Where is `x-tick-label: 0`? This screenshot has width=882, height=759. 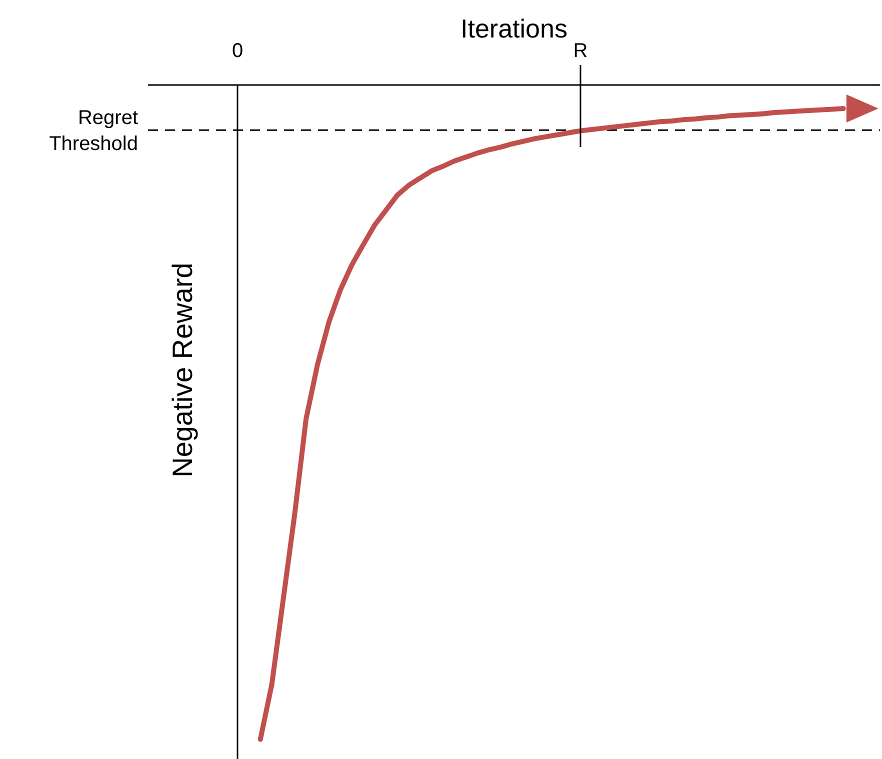 x-tick-label: 0 is located at coordinates (238, 51).